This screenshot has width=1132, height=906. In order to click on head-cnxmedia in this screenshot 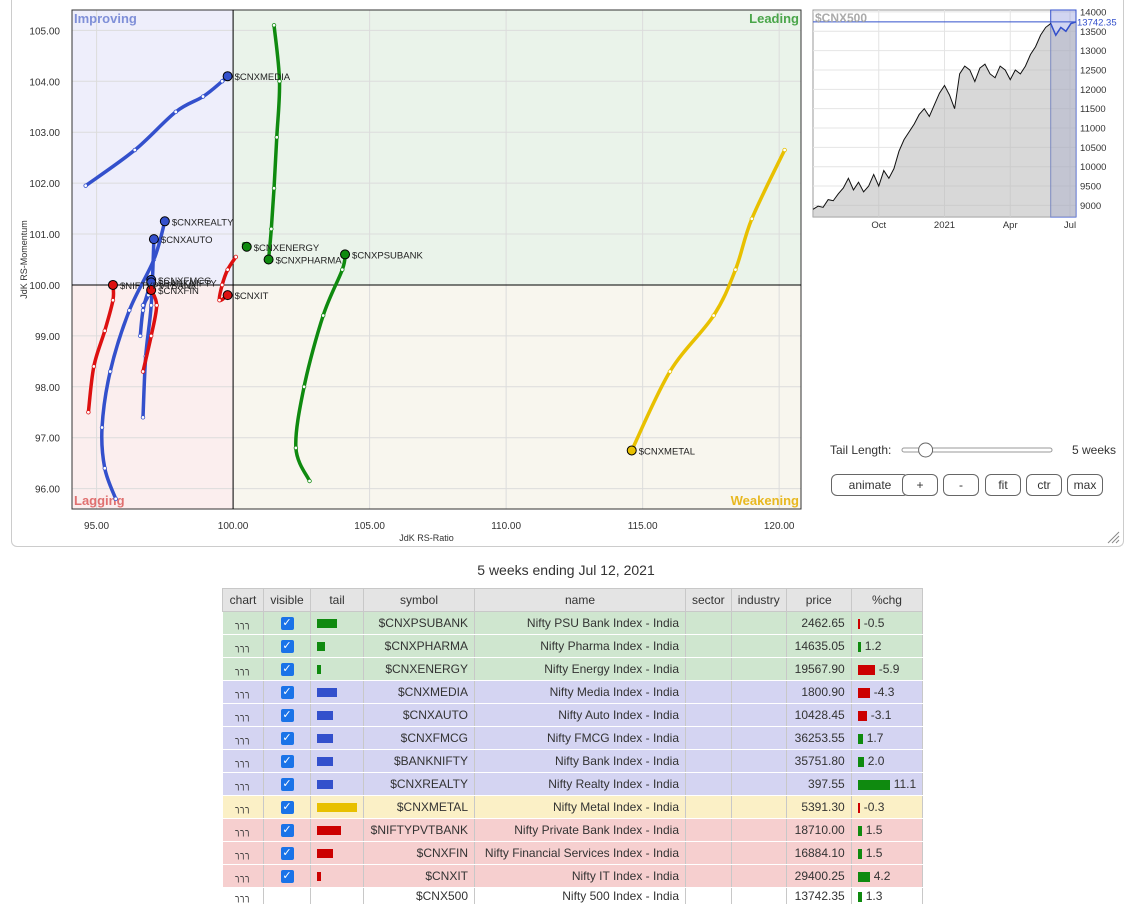, I will do `click(227, 76)`.